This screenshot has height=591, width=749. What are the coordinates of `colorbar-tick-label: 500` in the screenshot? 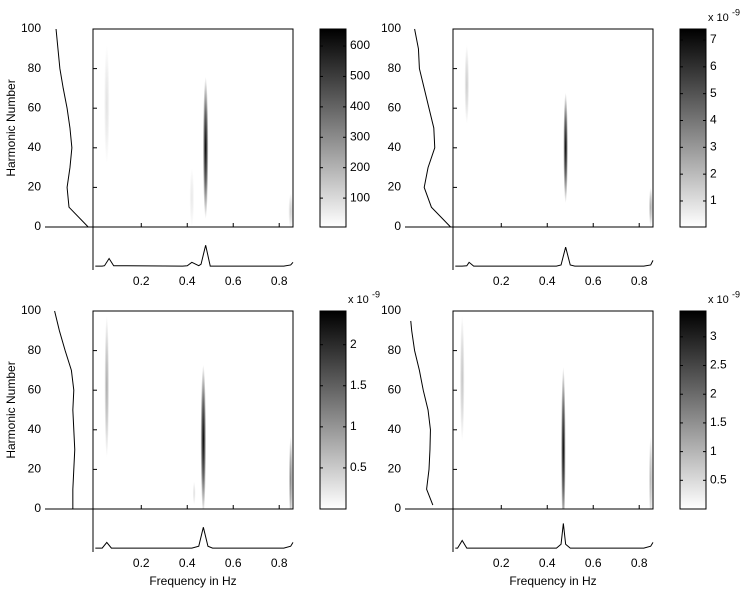 It's located at (360, 76).